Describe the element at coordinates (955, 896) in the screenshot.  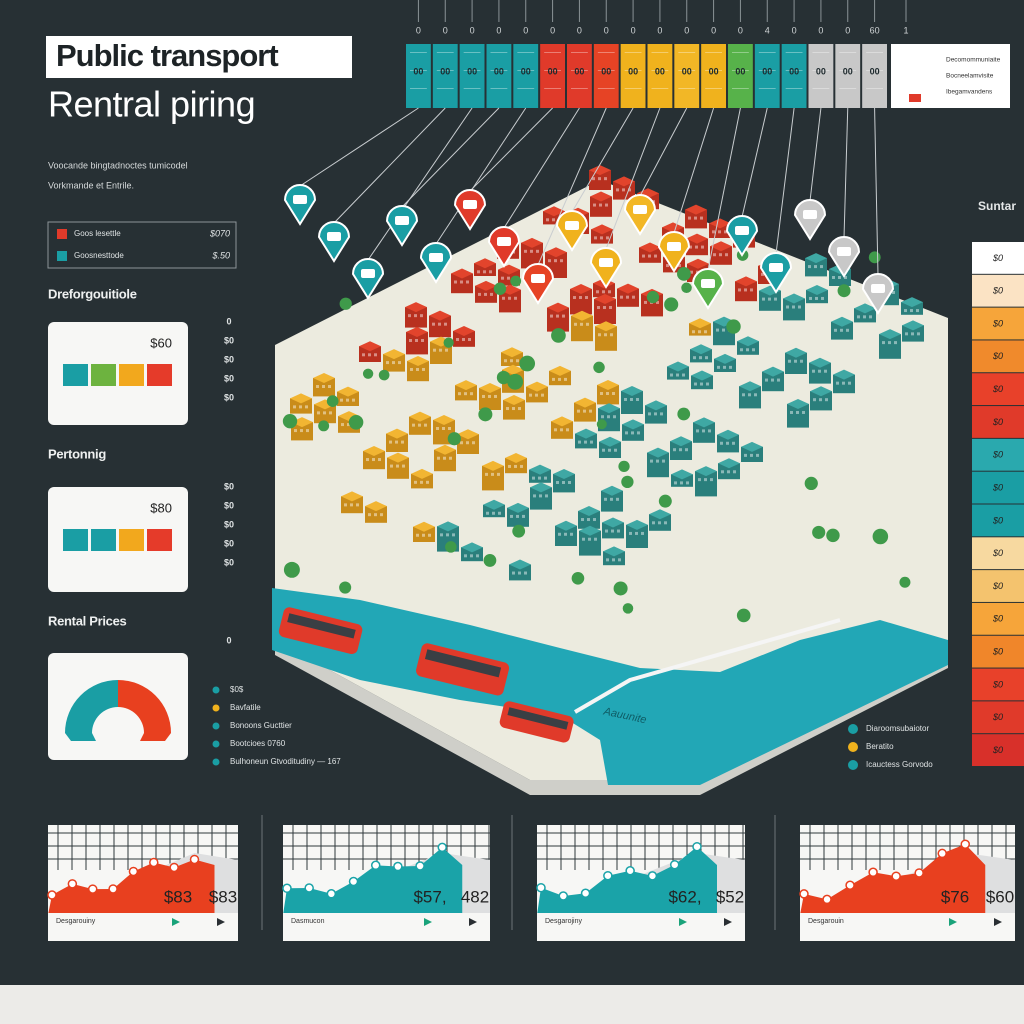
I see `mini-value: $76` at that location.